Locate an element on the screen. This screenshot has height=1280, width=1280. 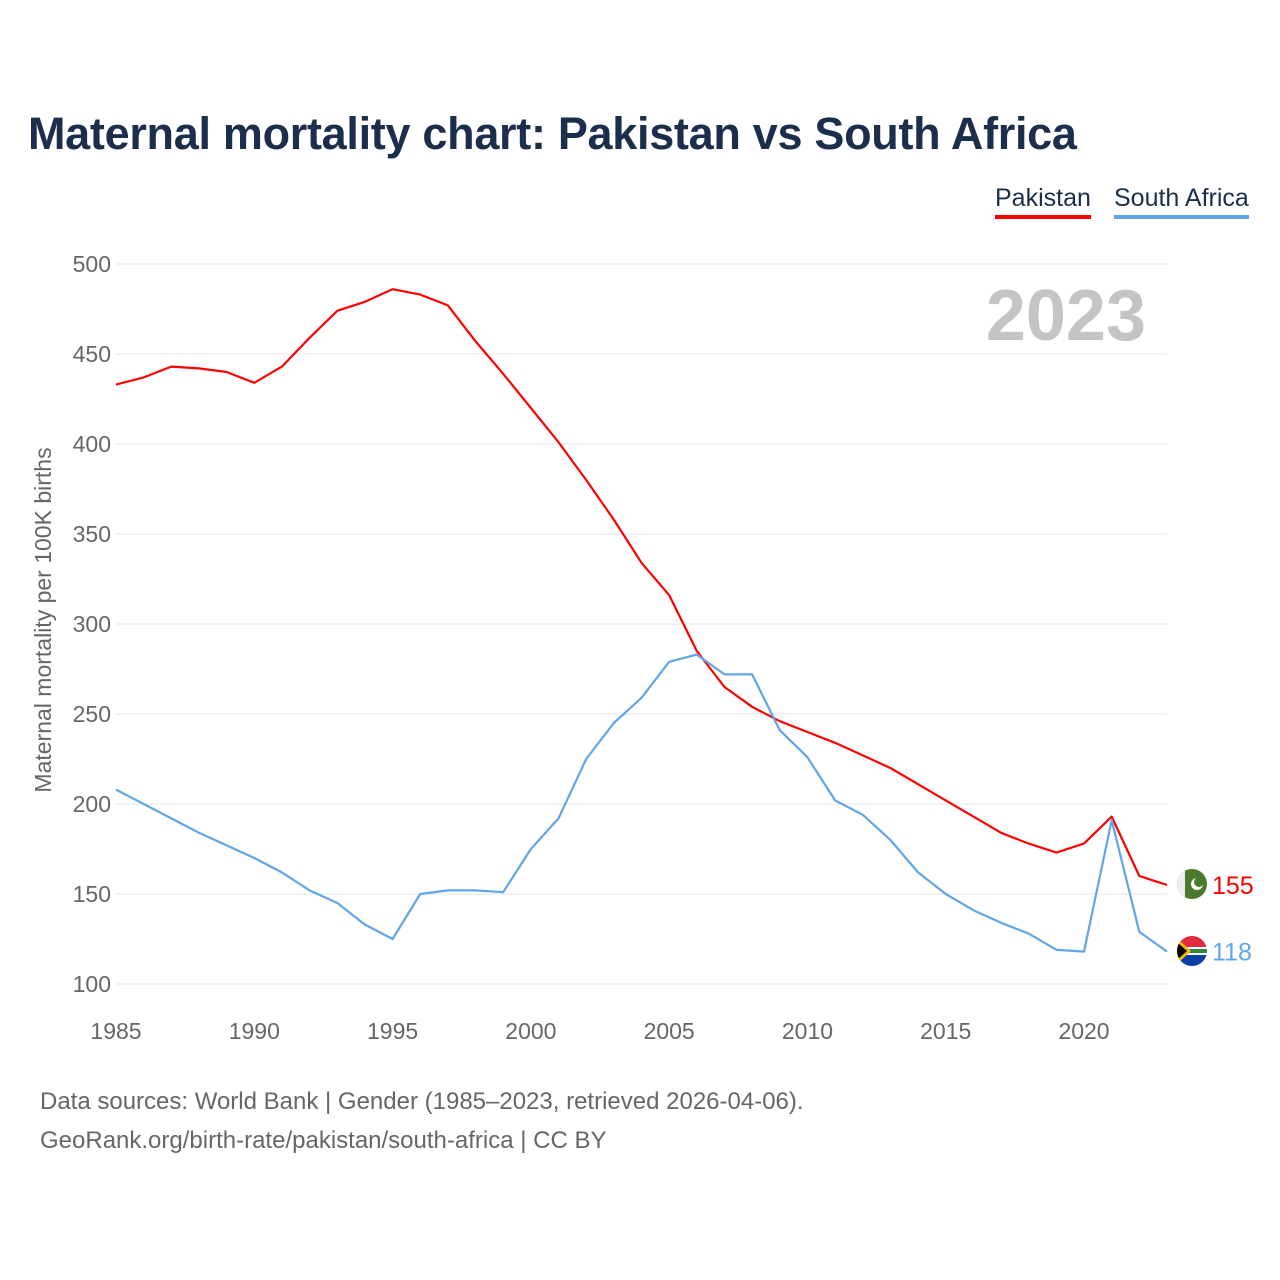
y-tick-label: 200 is located at coordinates (92, 804).